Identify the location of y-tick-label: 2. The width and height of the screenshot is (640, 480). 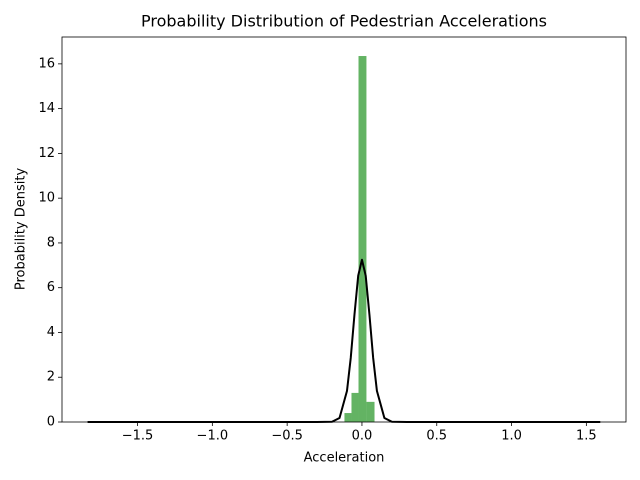
(51, 377).